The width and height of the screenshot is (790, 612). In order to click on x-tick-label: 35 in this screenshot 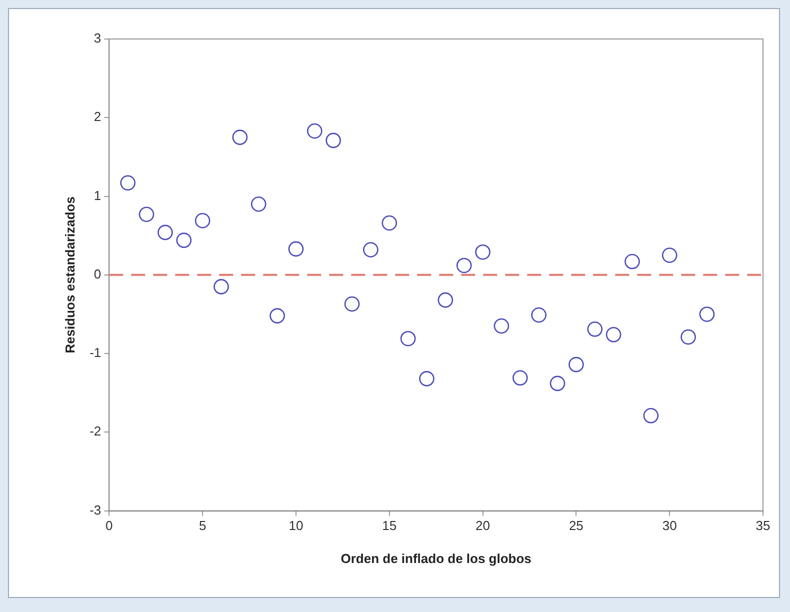, I will do `click(763, 526)`.